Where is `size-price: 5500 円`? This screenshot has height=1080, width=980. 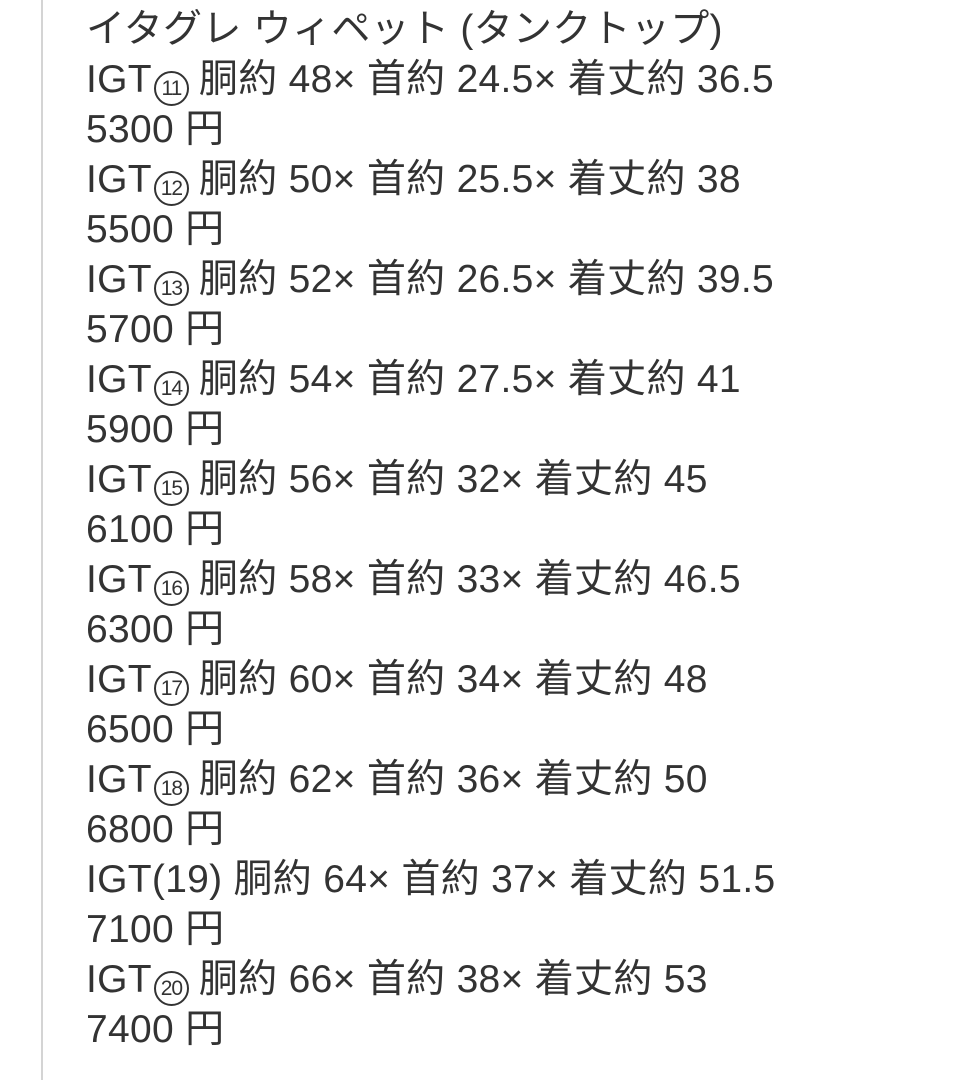
size-price: 5500 円 is located at coordinates (155, 229).